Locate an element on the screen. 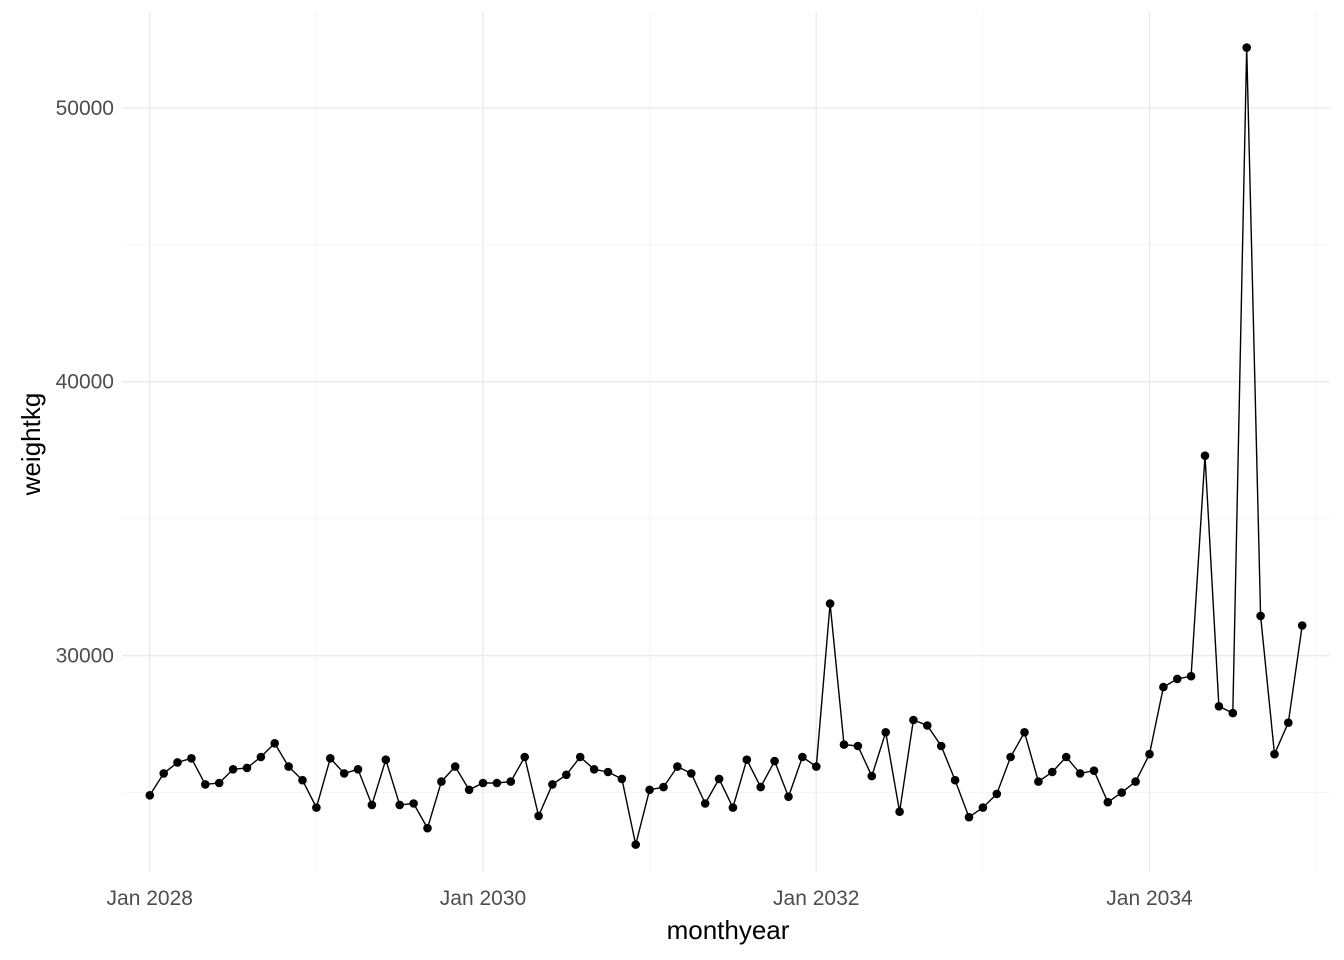  y-tick-label: 30000 is located at coordinates (85, 656).